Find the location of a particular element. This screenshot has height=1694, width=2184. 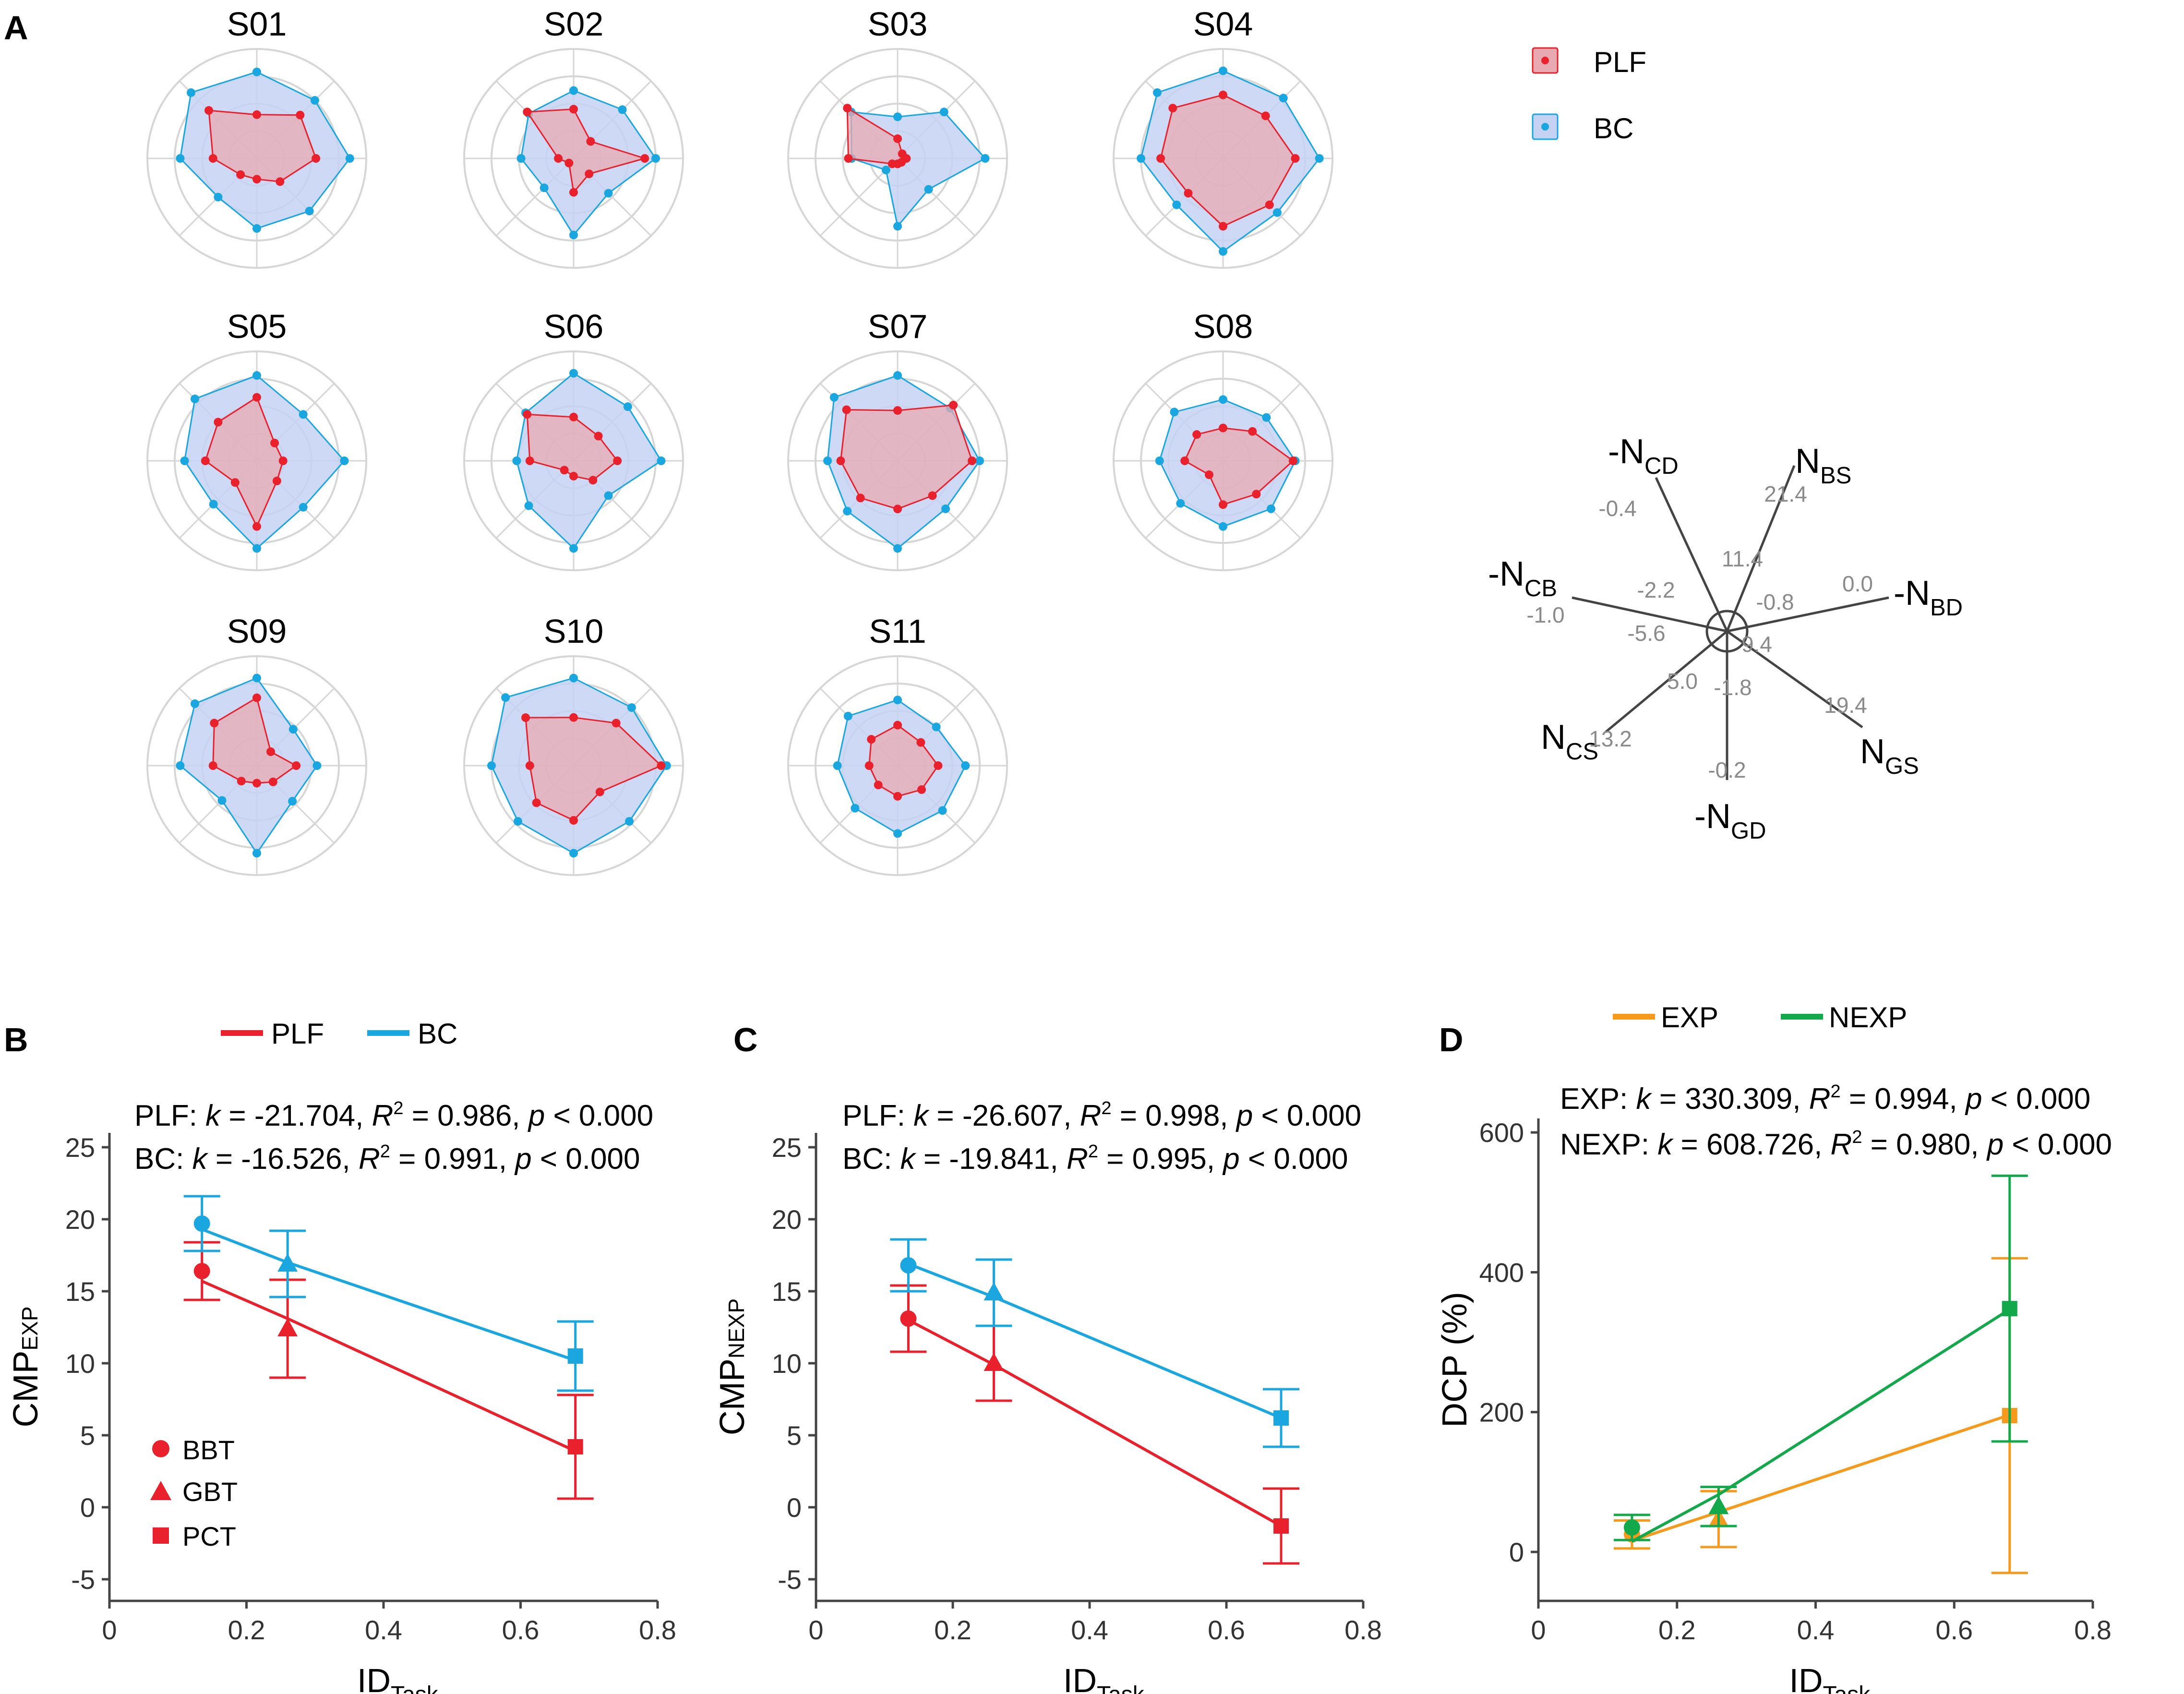

stats-r-value: = 0.994, is located at coordinates (1904, 1099).